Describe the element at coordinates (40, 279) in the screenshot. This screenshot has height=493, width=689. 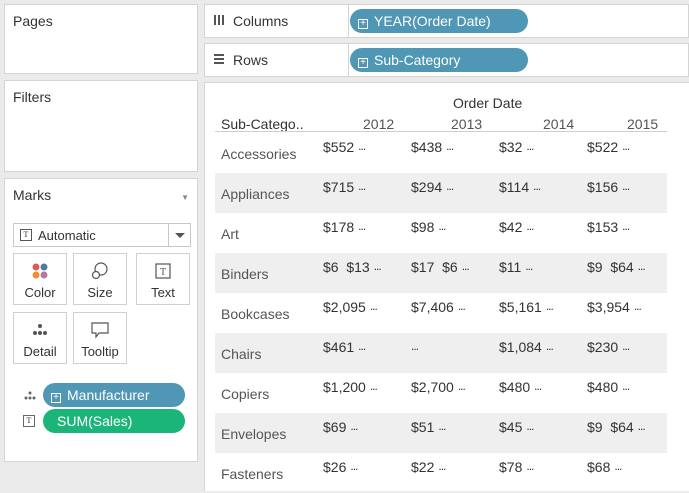
I see `color-button: Color` at that location.